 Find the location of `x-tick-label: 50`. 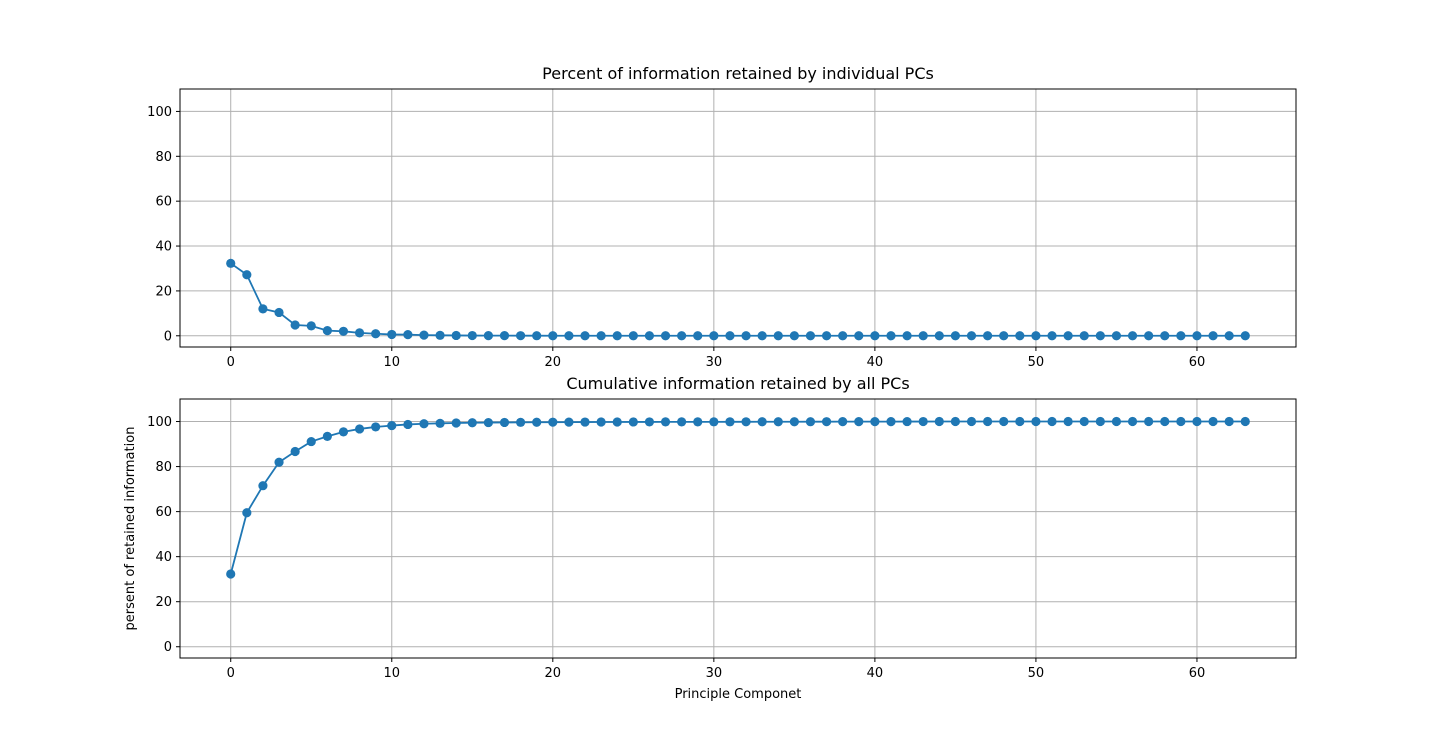

x-tick-label: 50 is located at coordinates (1036, 673).